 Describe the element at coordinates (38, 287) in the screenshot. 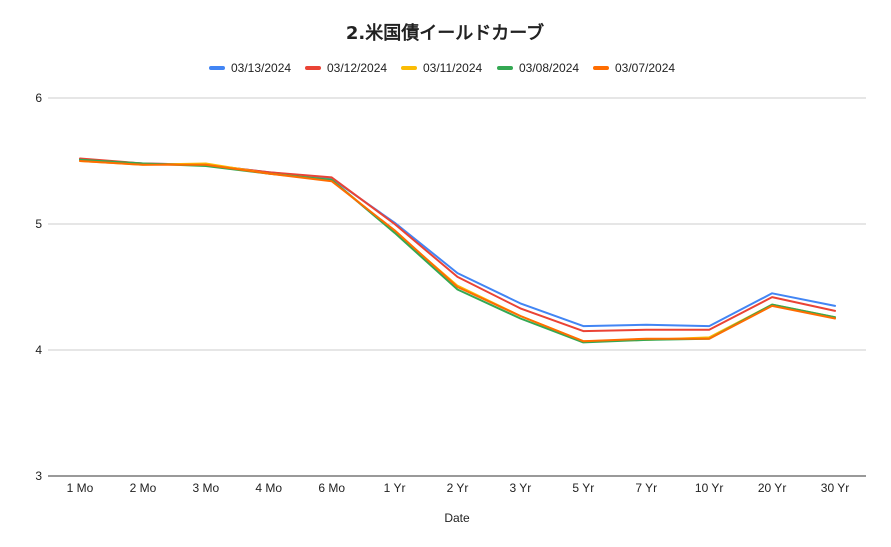

I see `y-axis-ticks: 3 4 5 6` at that location.